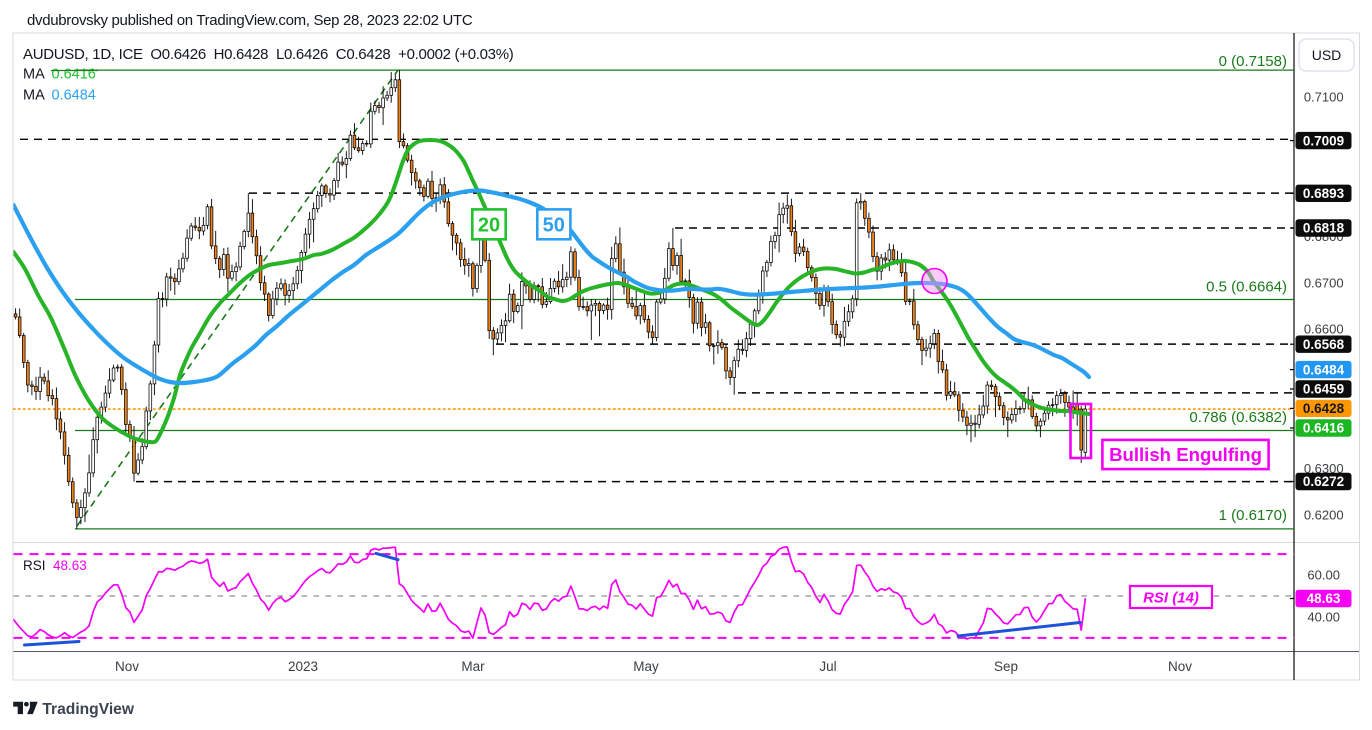 This screenshot has width=1372, height=730. Describe the element at coordinates (473, 666) in the screenshot. I see `svg-text: Mar` at that location.